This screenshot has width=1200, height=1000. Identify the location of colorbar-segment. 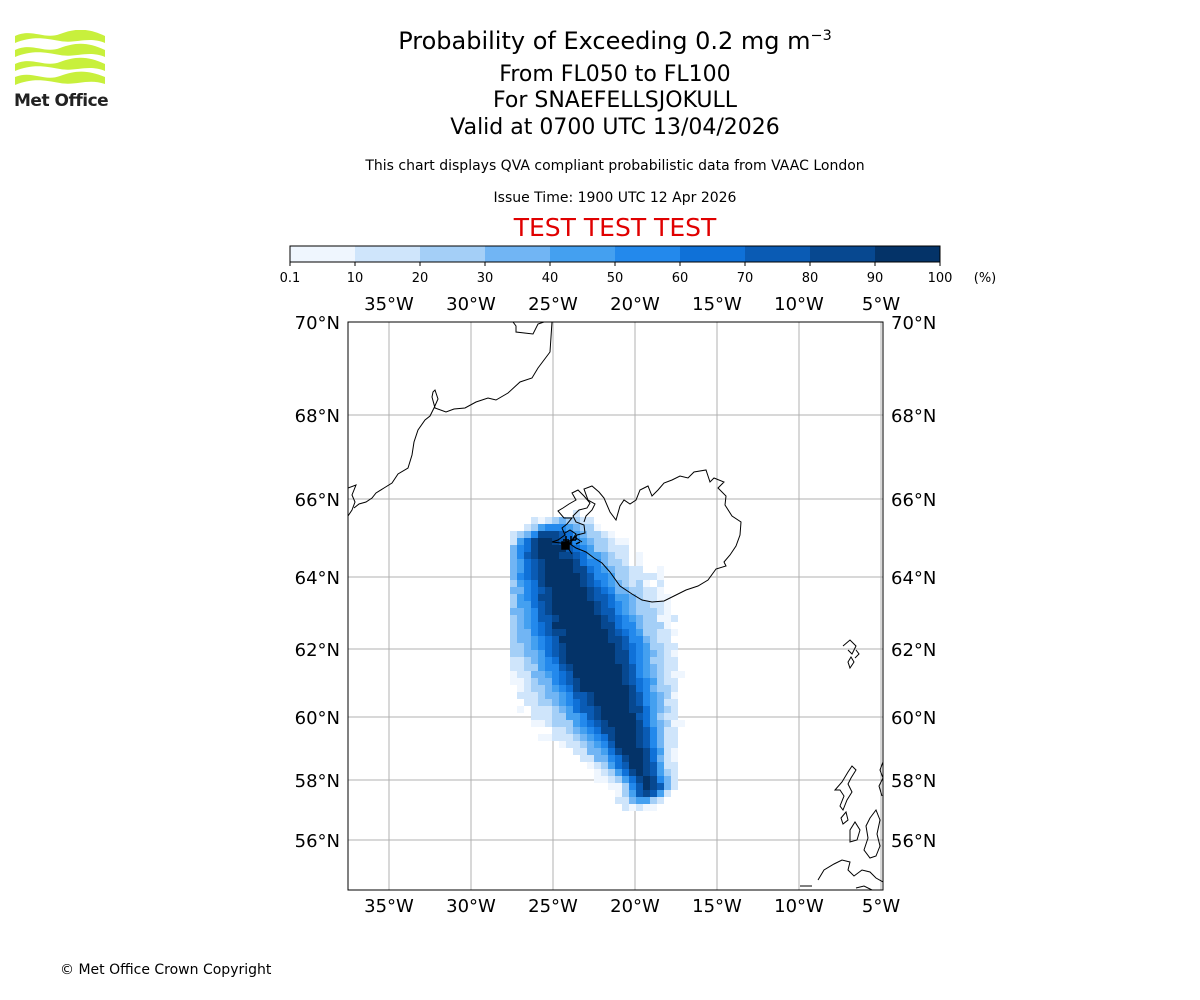
(907, 254).